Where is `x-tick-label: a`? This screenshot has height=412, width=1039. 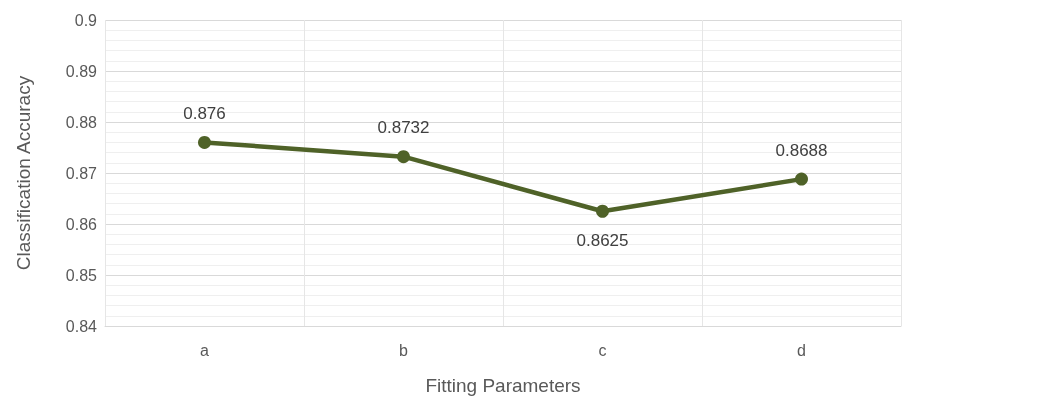
x-tick-label: a is located at coordinates (205, 350).